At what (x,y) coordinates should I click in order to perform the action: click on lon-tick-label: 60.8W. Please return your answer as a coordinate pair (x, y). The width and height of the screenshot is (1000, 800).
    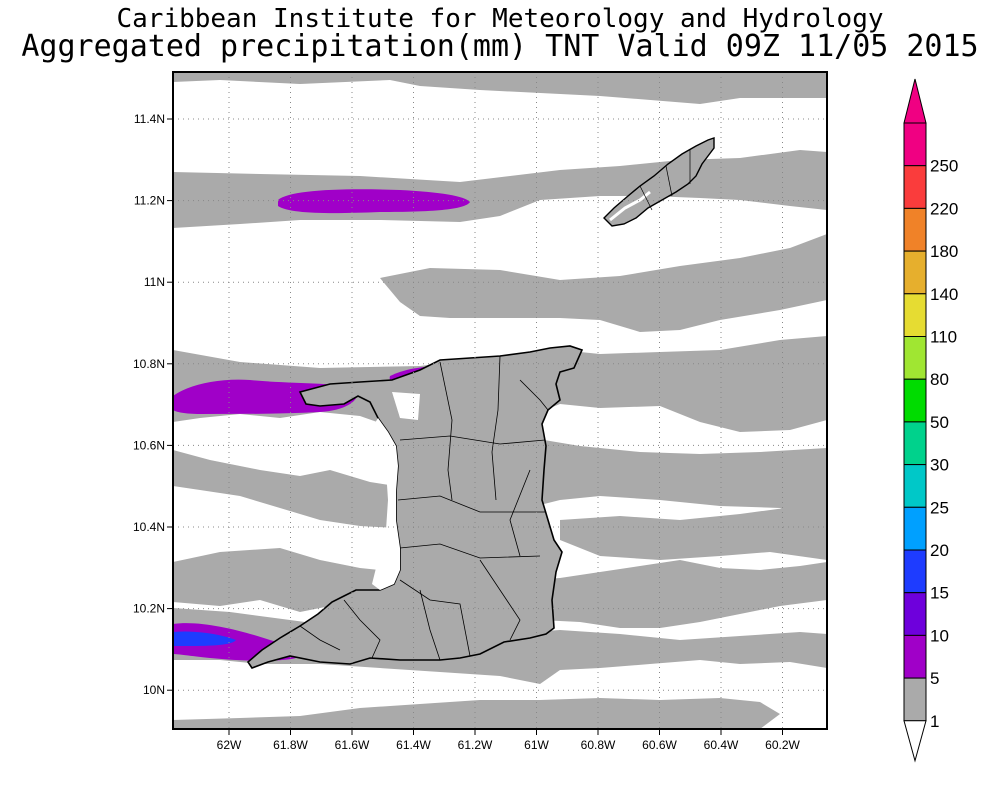
    Looking at the image, I should click on (598, 745).